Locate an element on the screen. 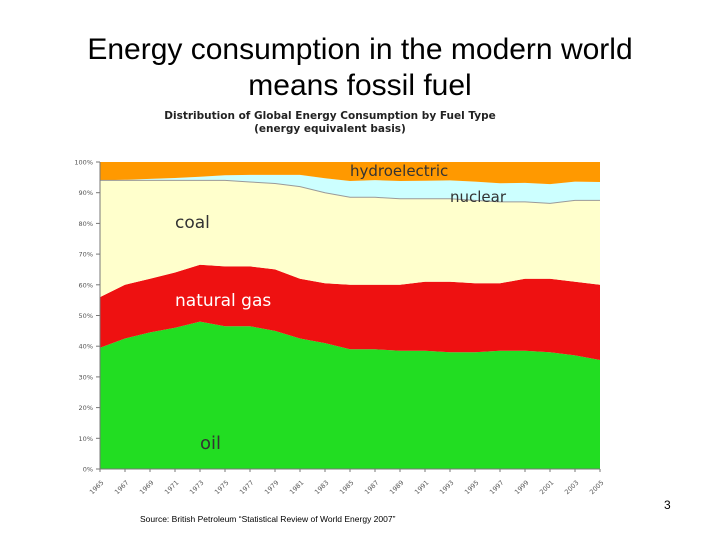 Image resolution: width=720 pixels, height=540 pixels. y-tick-label: 0% is located at coordinates (88, 470).